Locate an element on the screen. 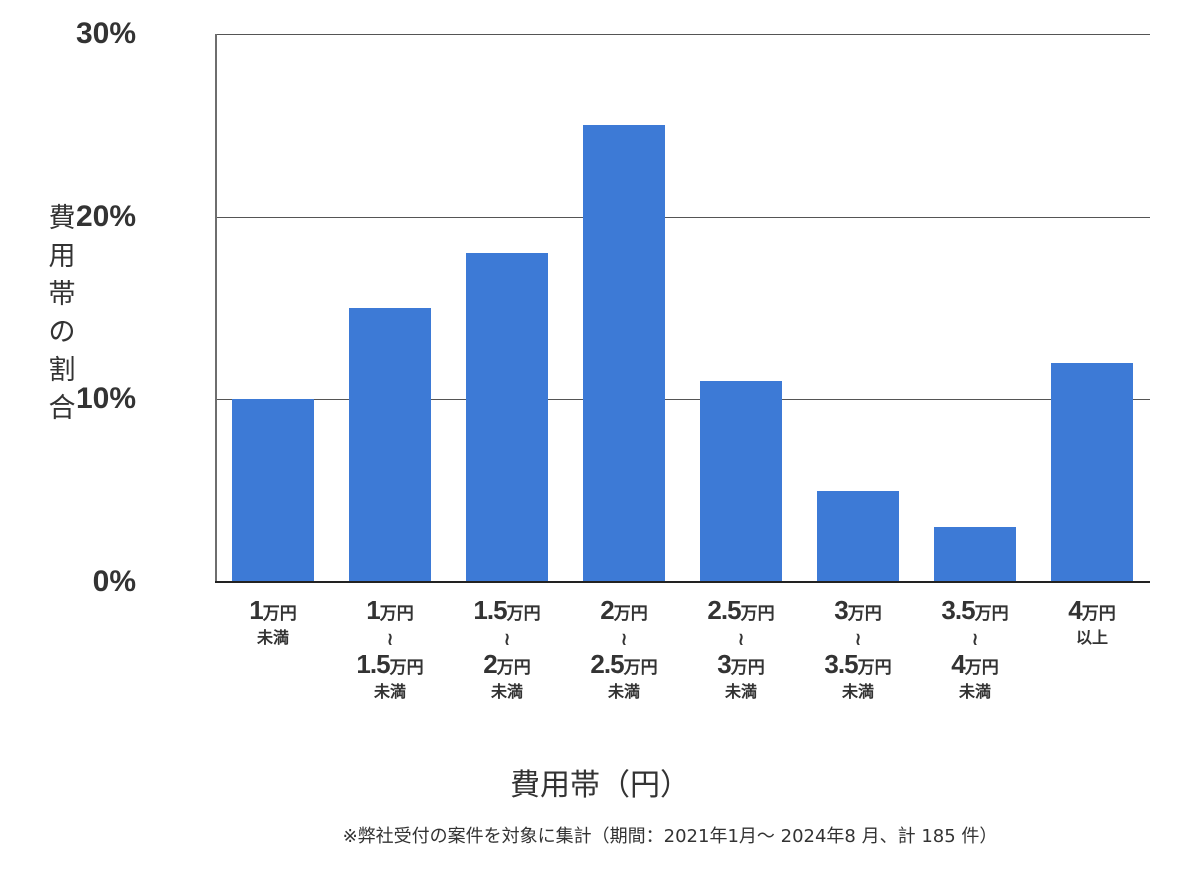  range-from: 1.5万円 is located at coordinates (507, 610).